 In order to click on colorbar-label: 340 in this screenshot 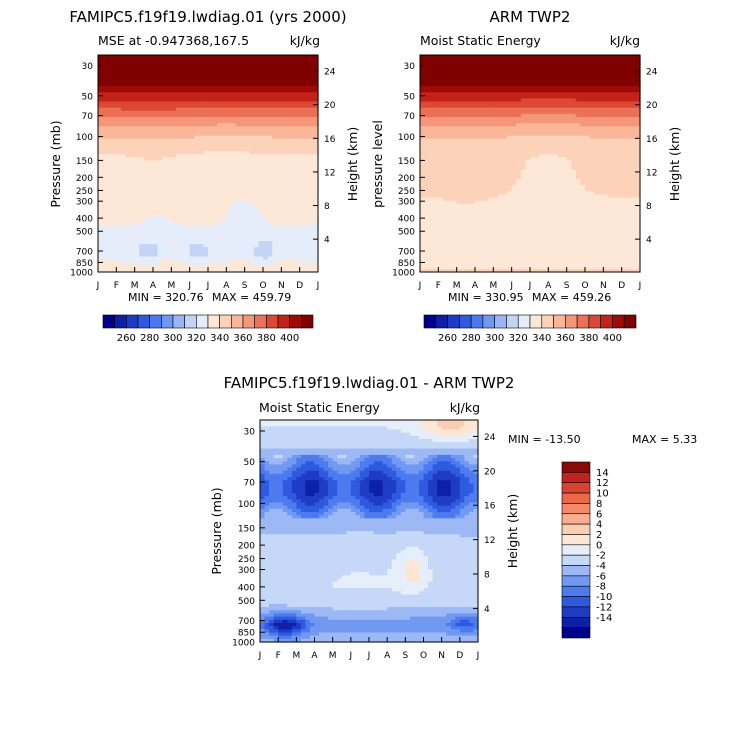, I will do `click(219, 338)`.